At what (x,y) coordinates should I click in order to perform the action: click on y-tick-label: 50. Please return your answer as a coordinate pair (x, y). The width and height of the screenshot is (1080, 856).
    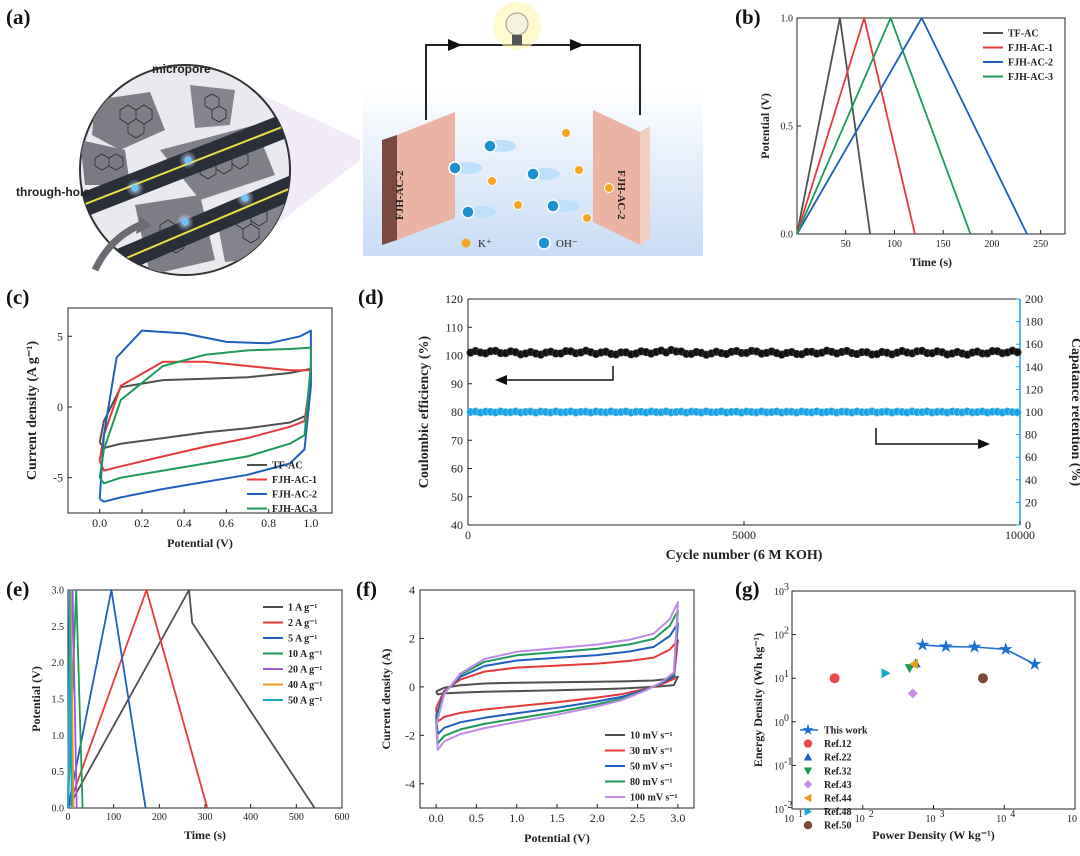
    Looking at the image, I should click on (457, 497).